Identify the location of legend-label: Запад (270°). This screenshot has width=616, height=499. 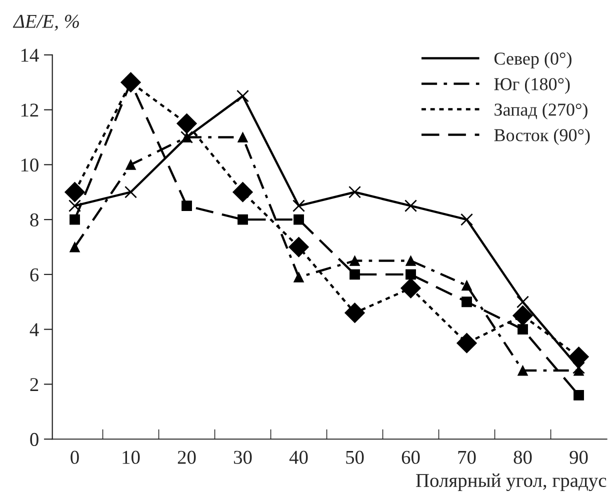
(541, 111).